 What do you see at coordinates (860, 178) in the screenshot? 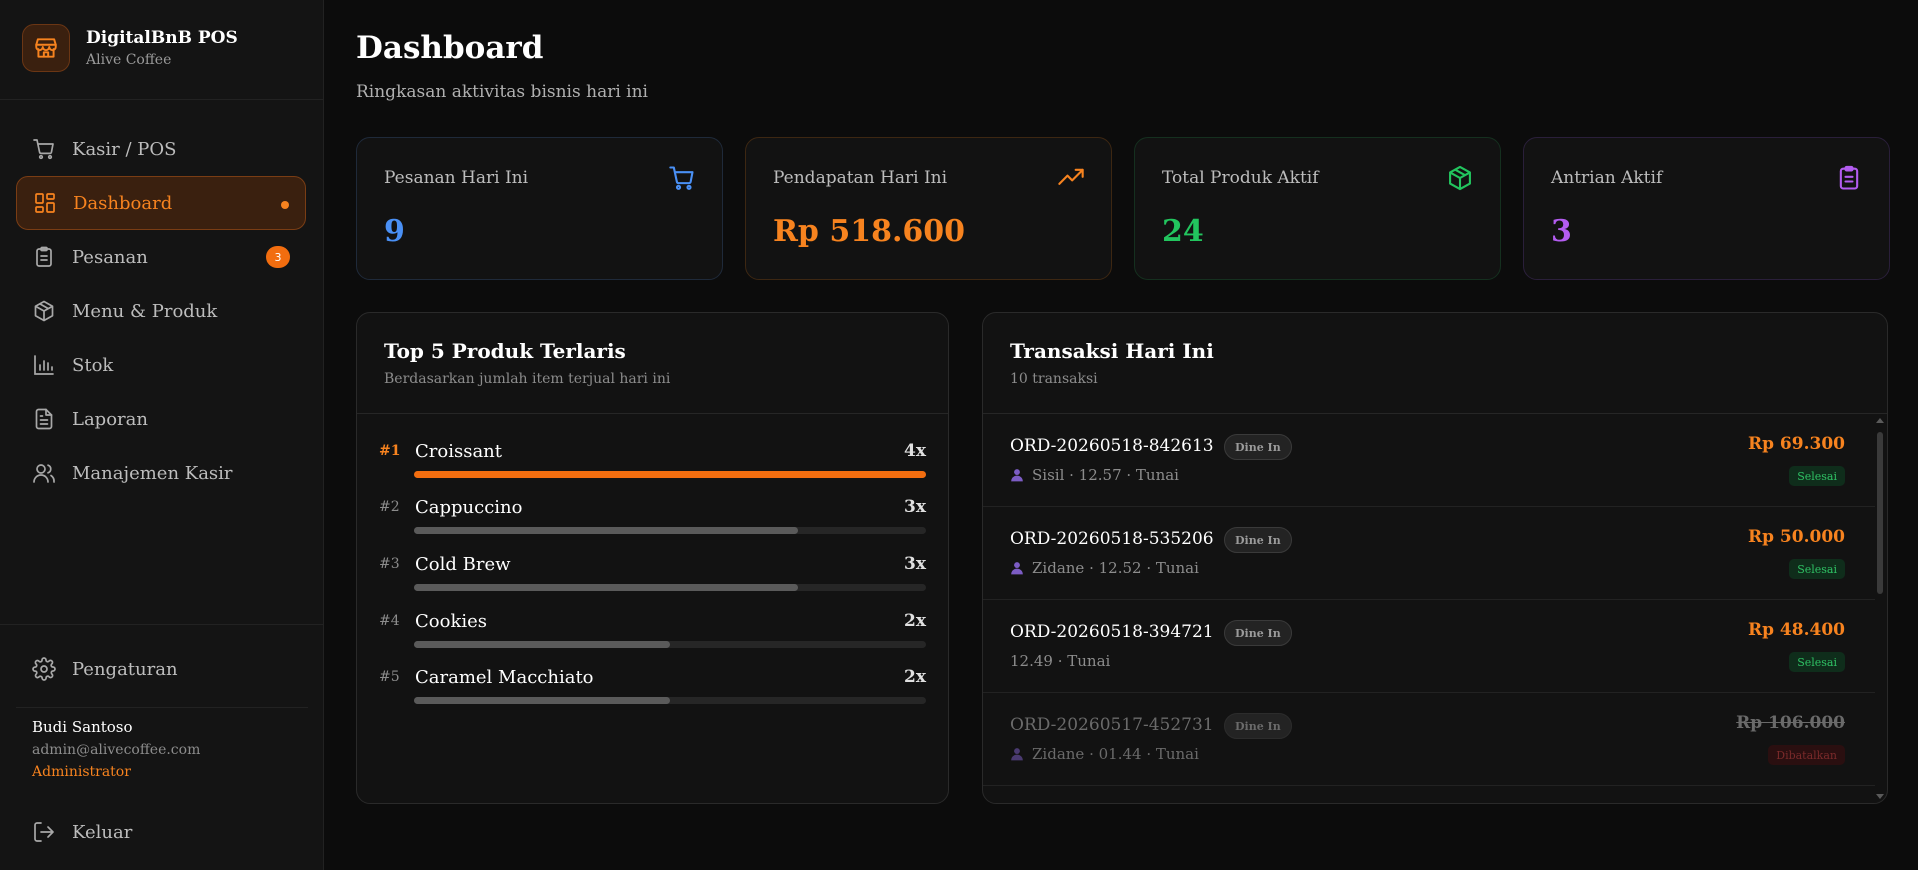
I see `stat-label: Pendapatan Hari Ini` at bounding box center [860, 178].